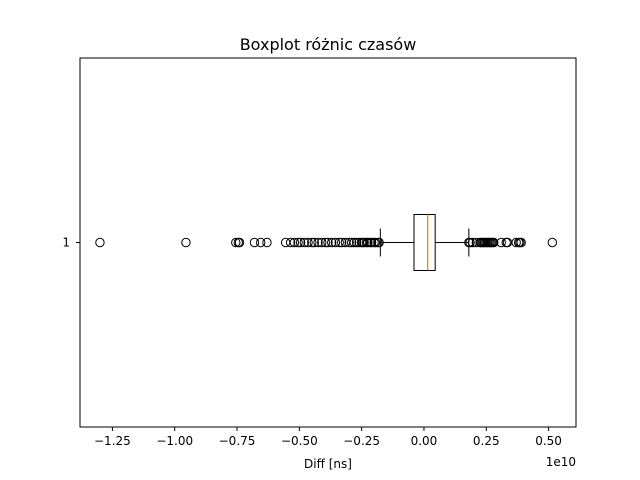  Describe the element at coordinates (424, 441) in the screenshot. I see `x-tick-label: 0.00` at that location.